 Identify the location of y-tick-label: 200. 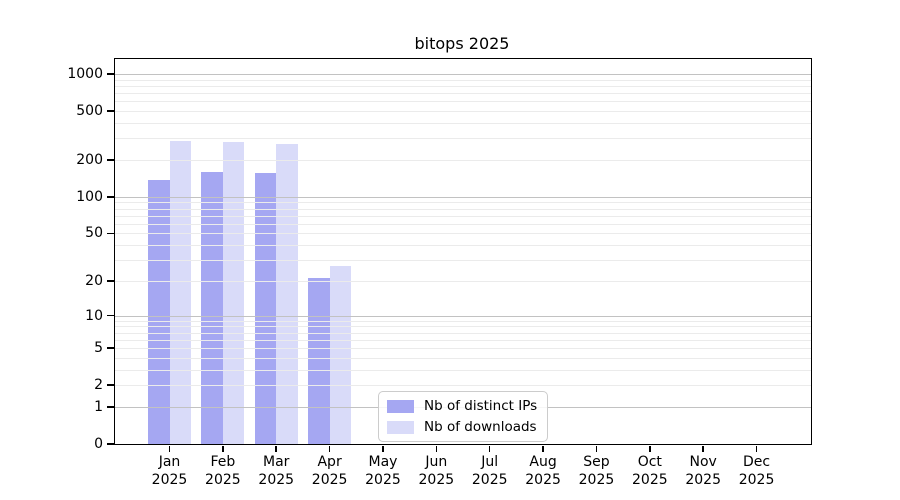
(89, 160).